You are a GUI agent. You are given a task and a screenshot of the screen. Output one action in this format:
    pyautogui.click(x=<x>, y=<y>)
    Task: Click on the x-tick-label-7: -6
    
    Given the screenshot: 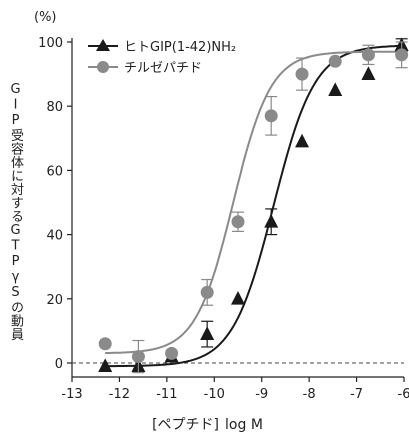 What is the action you would take?
    pyautogui.click(x=403, y=394)
    